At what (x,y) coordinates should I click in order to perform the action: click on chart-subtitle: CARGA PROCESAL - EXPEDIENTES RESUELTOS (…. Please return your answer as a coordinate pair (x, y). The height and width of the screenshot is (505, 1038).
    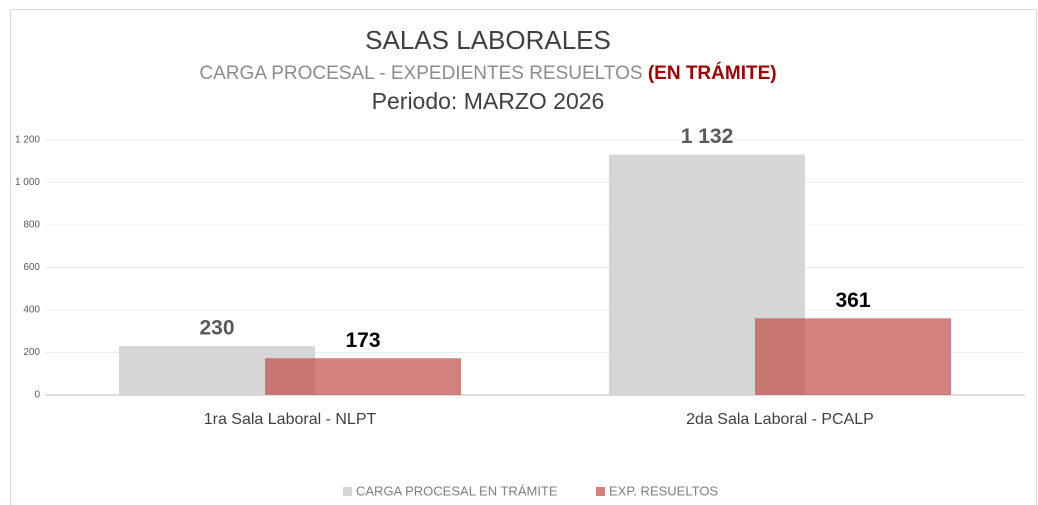
    Looking at the image, I should click on (487, 73).